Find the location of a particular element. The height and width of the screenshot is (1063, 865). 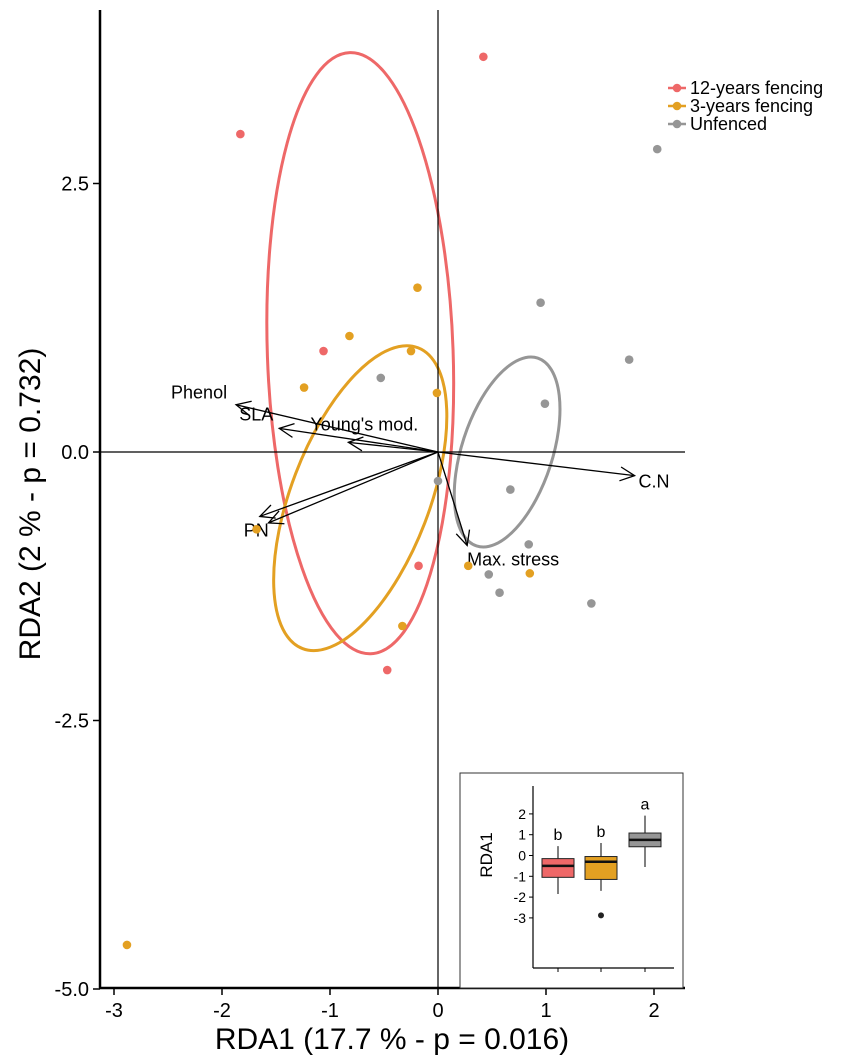

legend-label-gu: Unfenced is located at coordinates (728, 124).